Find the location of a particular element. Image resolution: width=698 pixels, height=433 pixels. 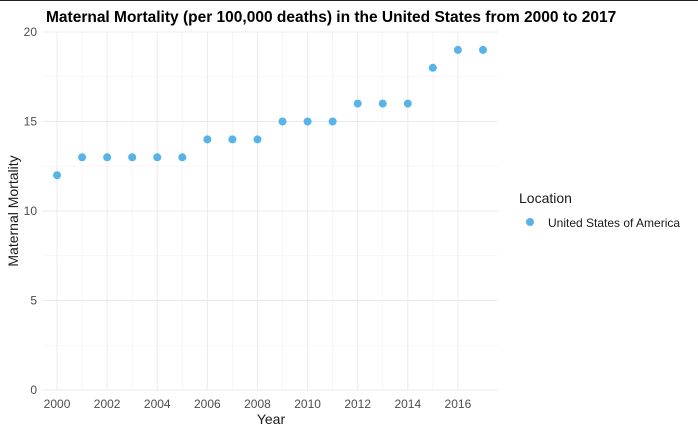

y-tick-label: 5 is located at coordinates (33, 301).